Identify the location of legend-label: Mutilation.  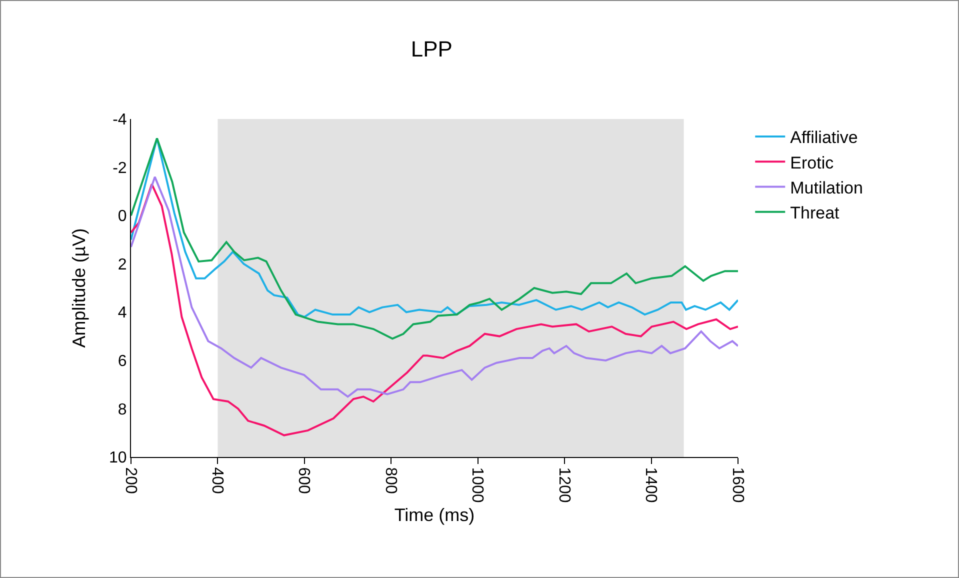
(826, 188).